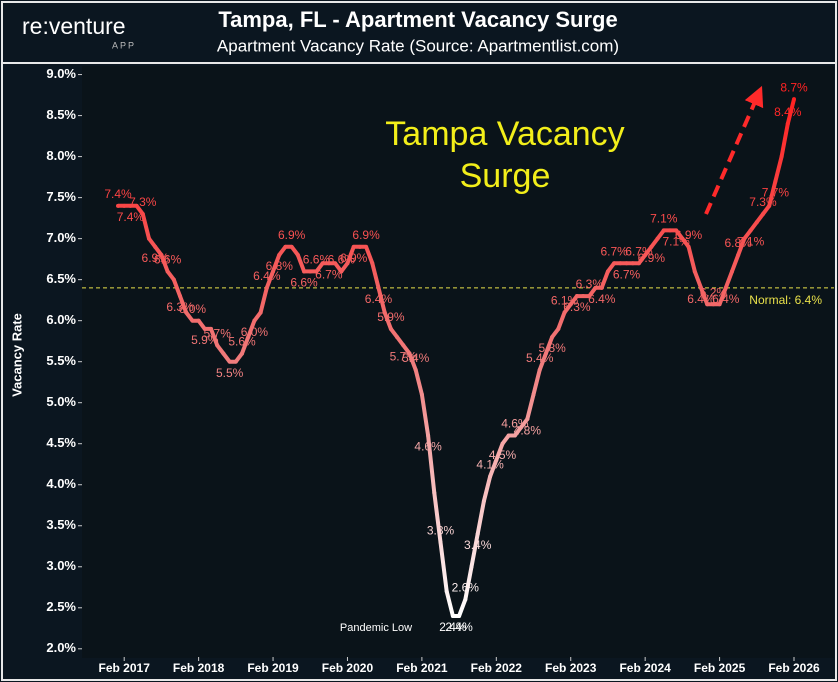 The height and width of the screenshot is (682, 838). Describe the element at coordinates (125, 668) in the screenshot. I see `x-tick-label: Feb 2017` at that location.